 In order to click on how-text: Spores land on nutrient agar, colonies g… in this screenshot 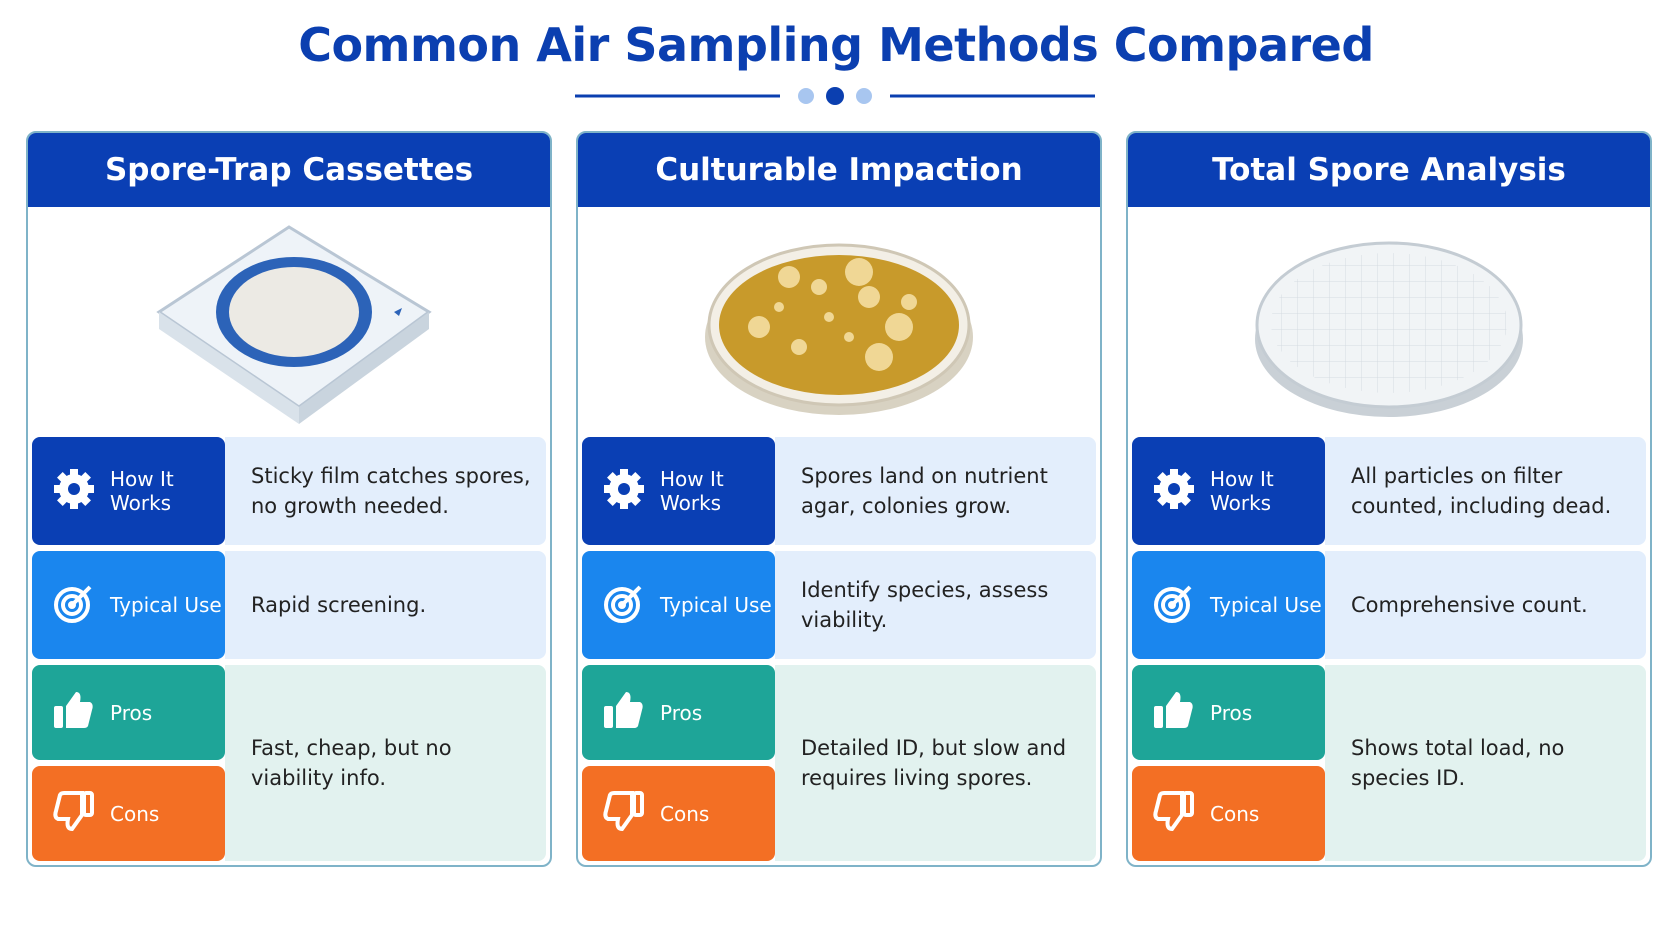, I will do `click(935, 491)`.